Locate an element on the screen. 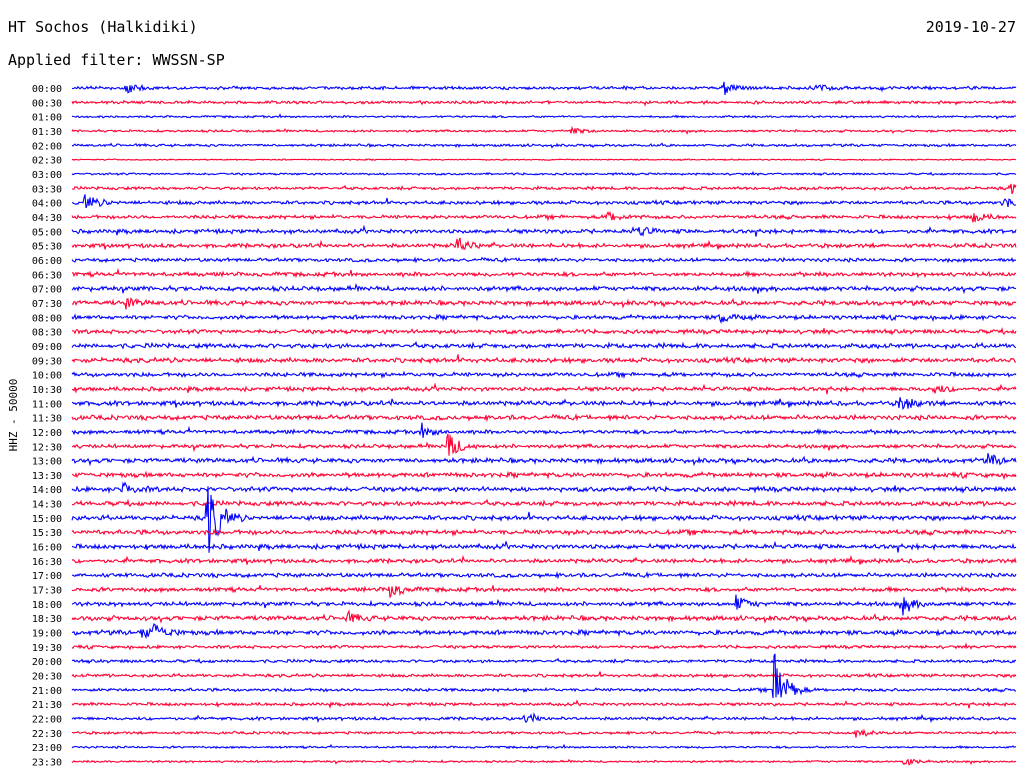  time-label: 16:00 is located at coordinates (47, 548).